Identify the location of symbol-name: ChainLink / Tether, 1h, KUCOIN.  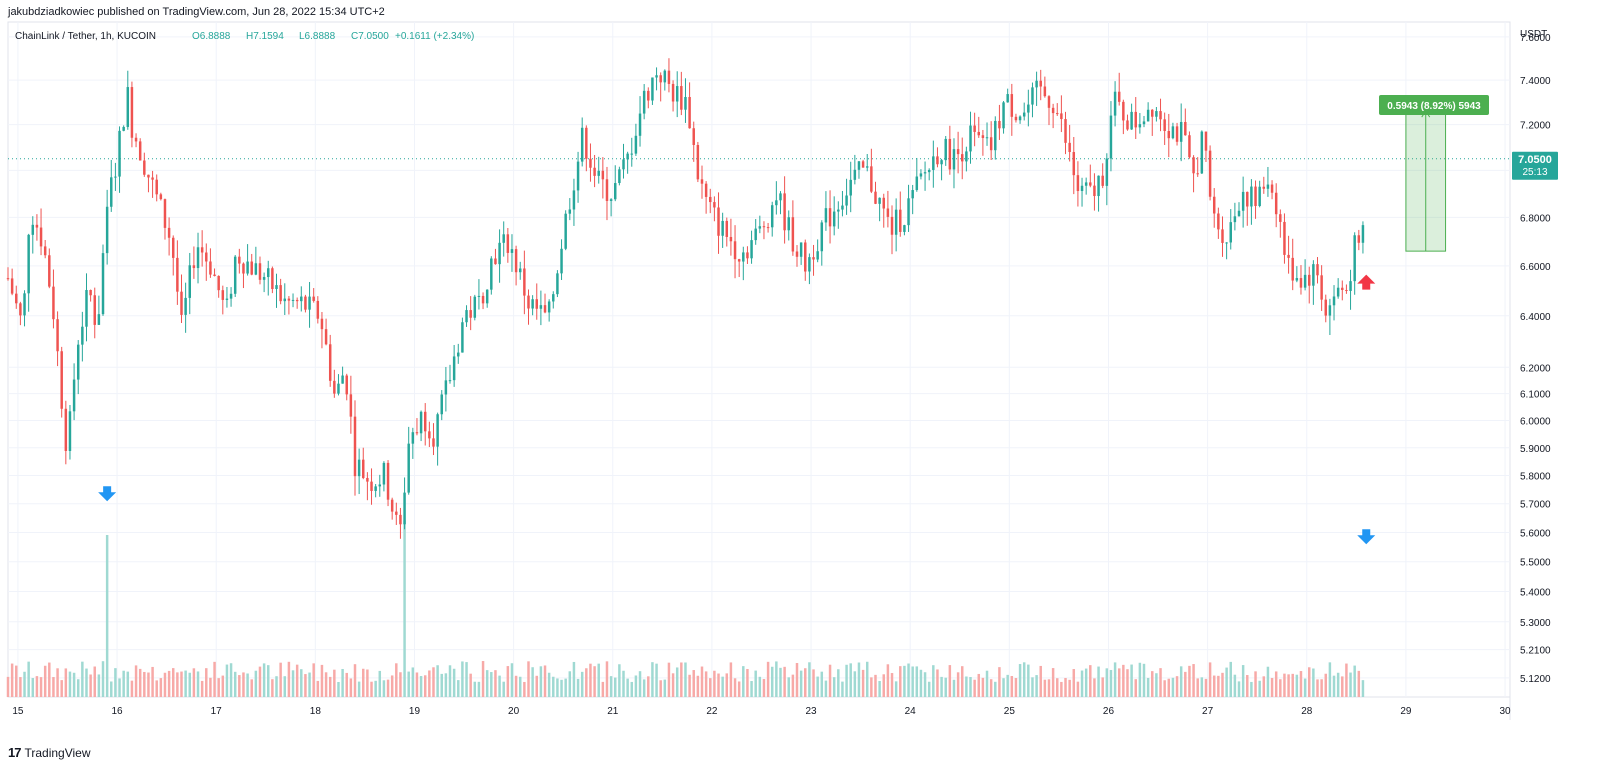
(85, 36).